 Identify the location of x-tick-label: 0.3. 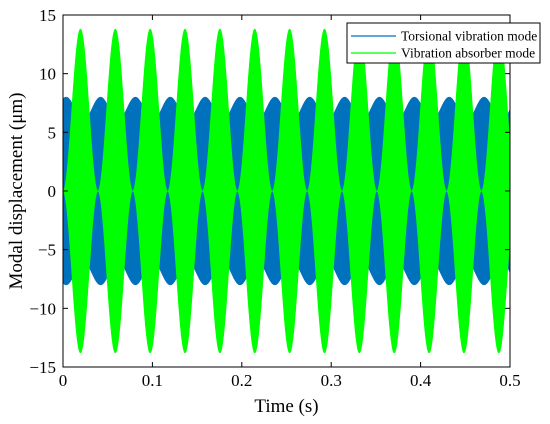
(331, 380).